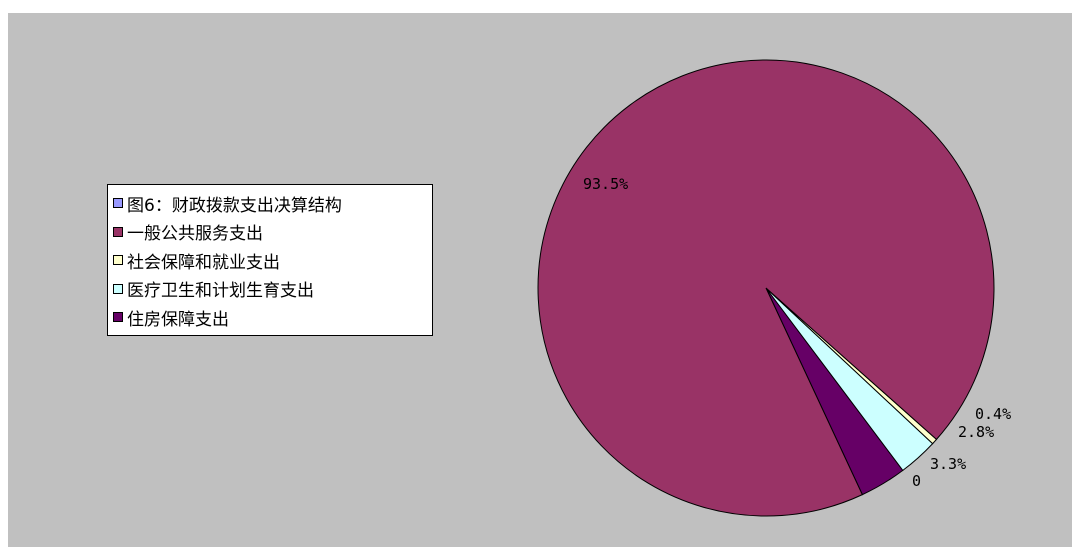 This screenshot has width=1080, height=552. I want to click on data-label: 2.8%, so click(976, 432).